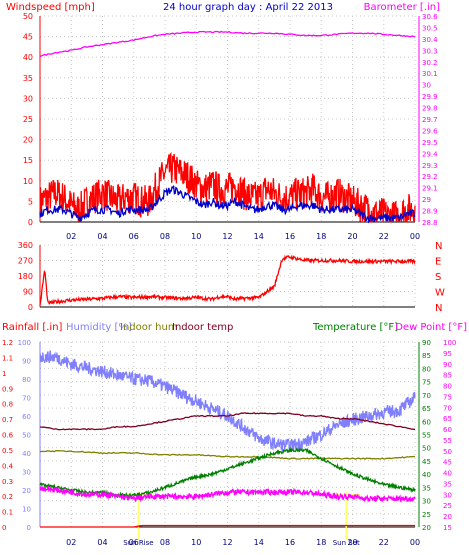 This screenshot has width=469, height=555. What do you see at coordinates (447, 474) in the screenshot?
I see `dew-point-tick-label: 40` at bounding box center [447, 474].